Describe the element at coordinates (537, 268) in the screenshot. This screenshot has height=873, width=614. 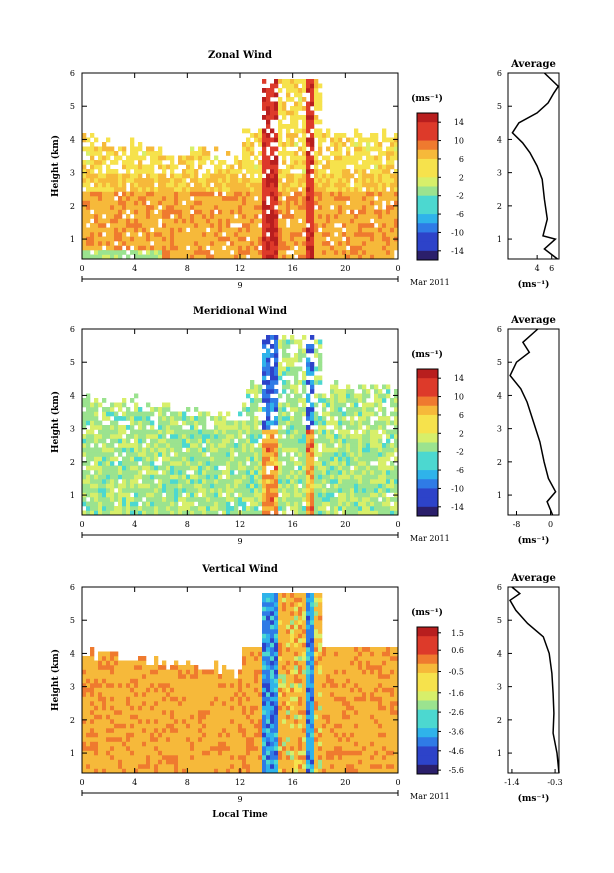
I see `avg-x-tick-label: 4` at that location.